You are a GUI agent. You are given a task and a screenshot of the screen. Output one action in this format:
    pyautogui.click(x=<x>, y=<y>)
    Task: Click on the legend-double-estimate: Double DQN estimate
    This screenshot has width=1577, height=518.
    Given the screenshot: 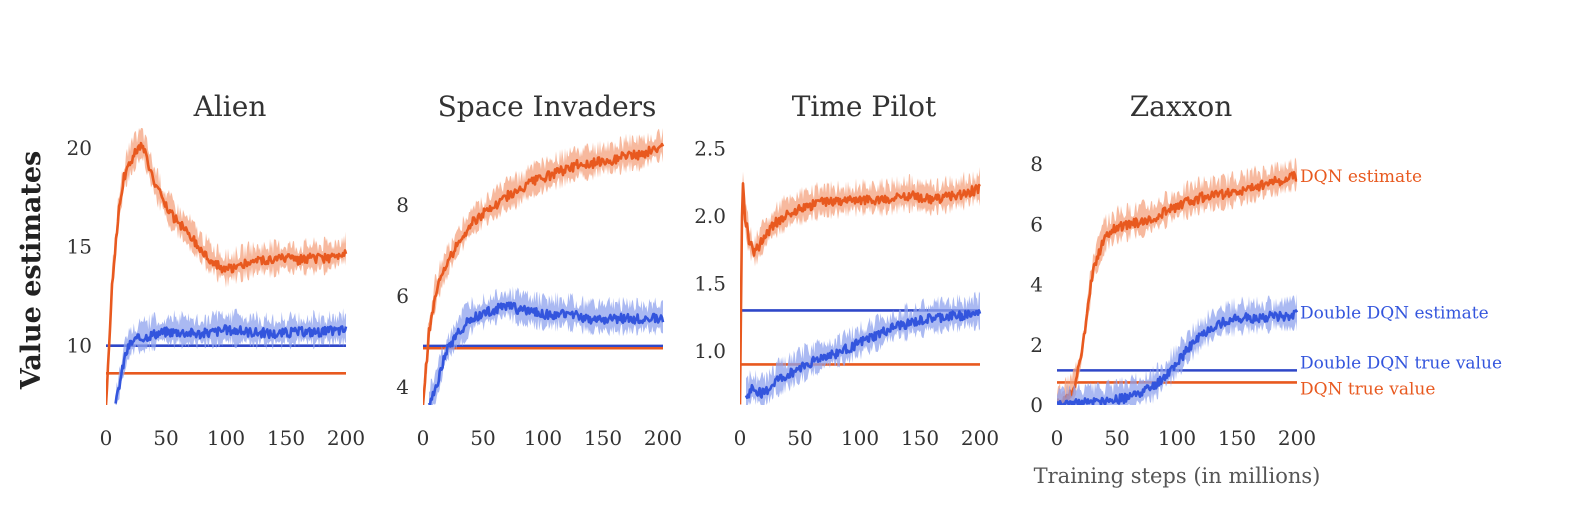 What is the action you would take?
    pyautogui.click(x=1394, y=314)
    